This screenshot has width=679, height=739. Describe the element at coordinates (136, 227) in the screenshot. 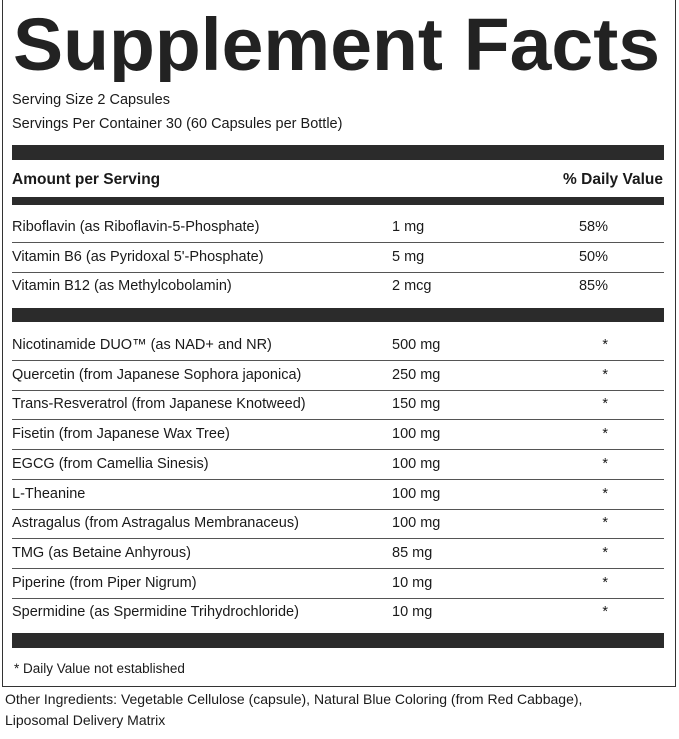

I see `ingredient-name: Riboflavin (as Riboflavin-5-Phosphate)` at that location.